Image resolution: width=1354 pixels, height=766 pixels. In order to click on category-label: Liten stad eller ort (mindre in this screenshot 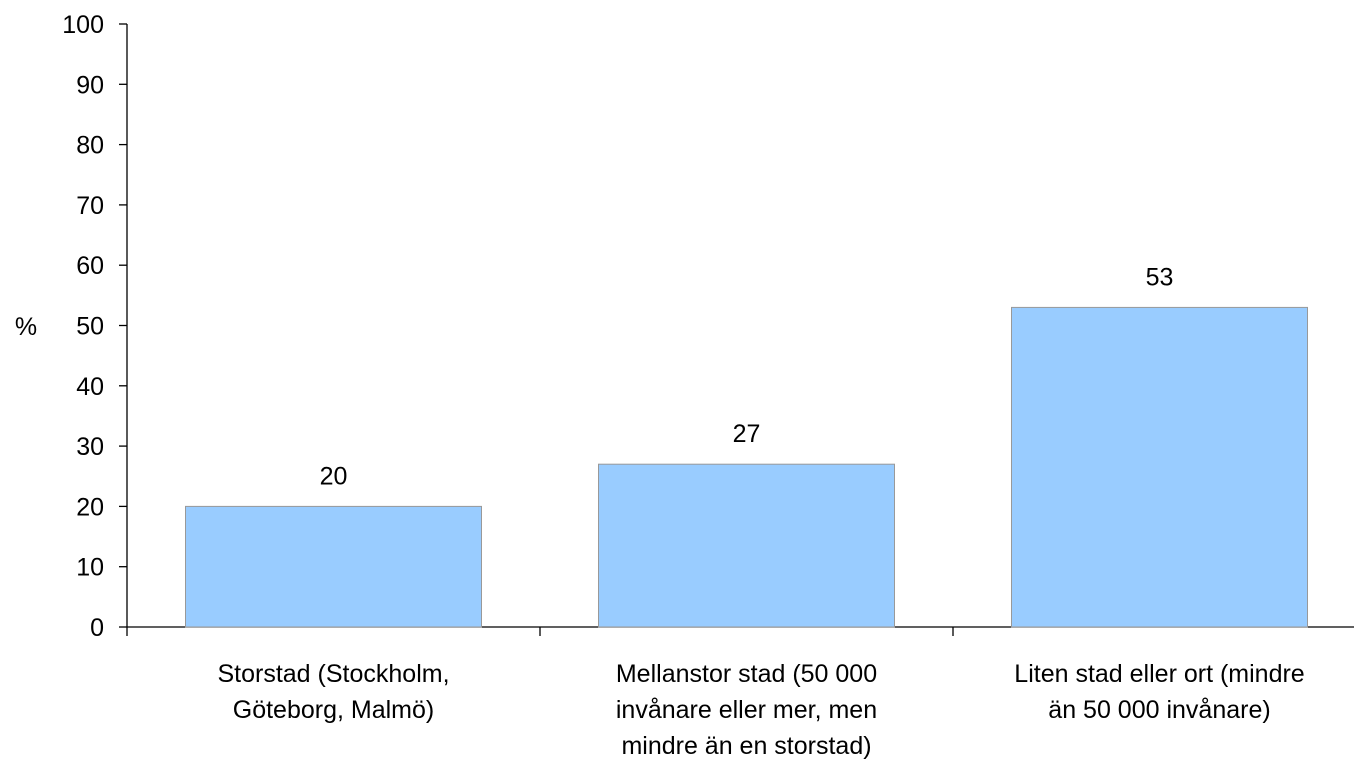, I will do `click(1159, 674)`.